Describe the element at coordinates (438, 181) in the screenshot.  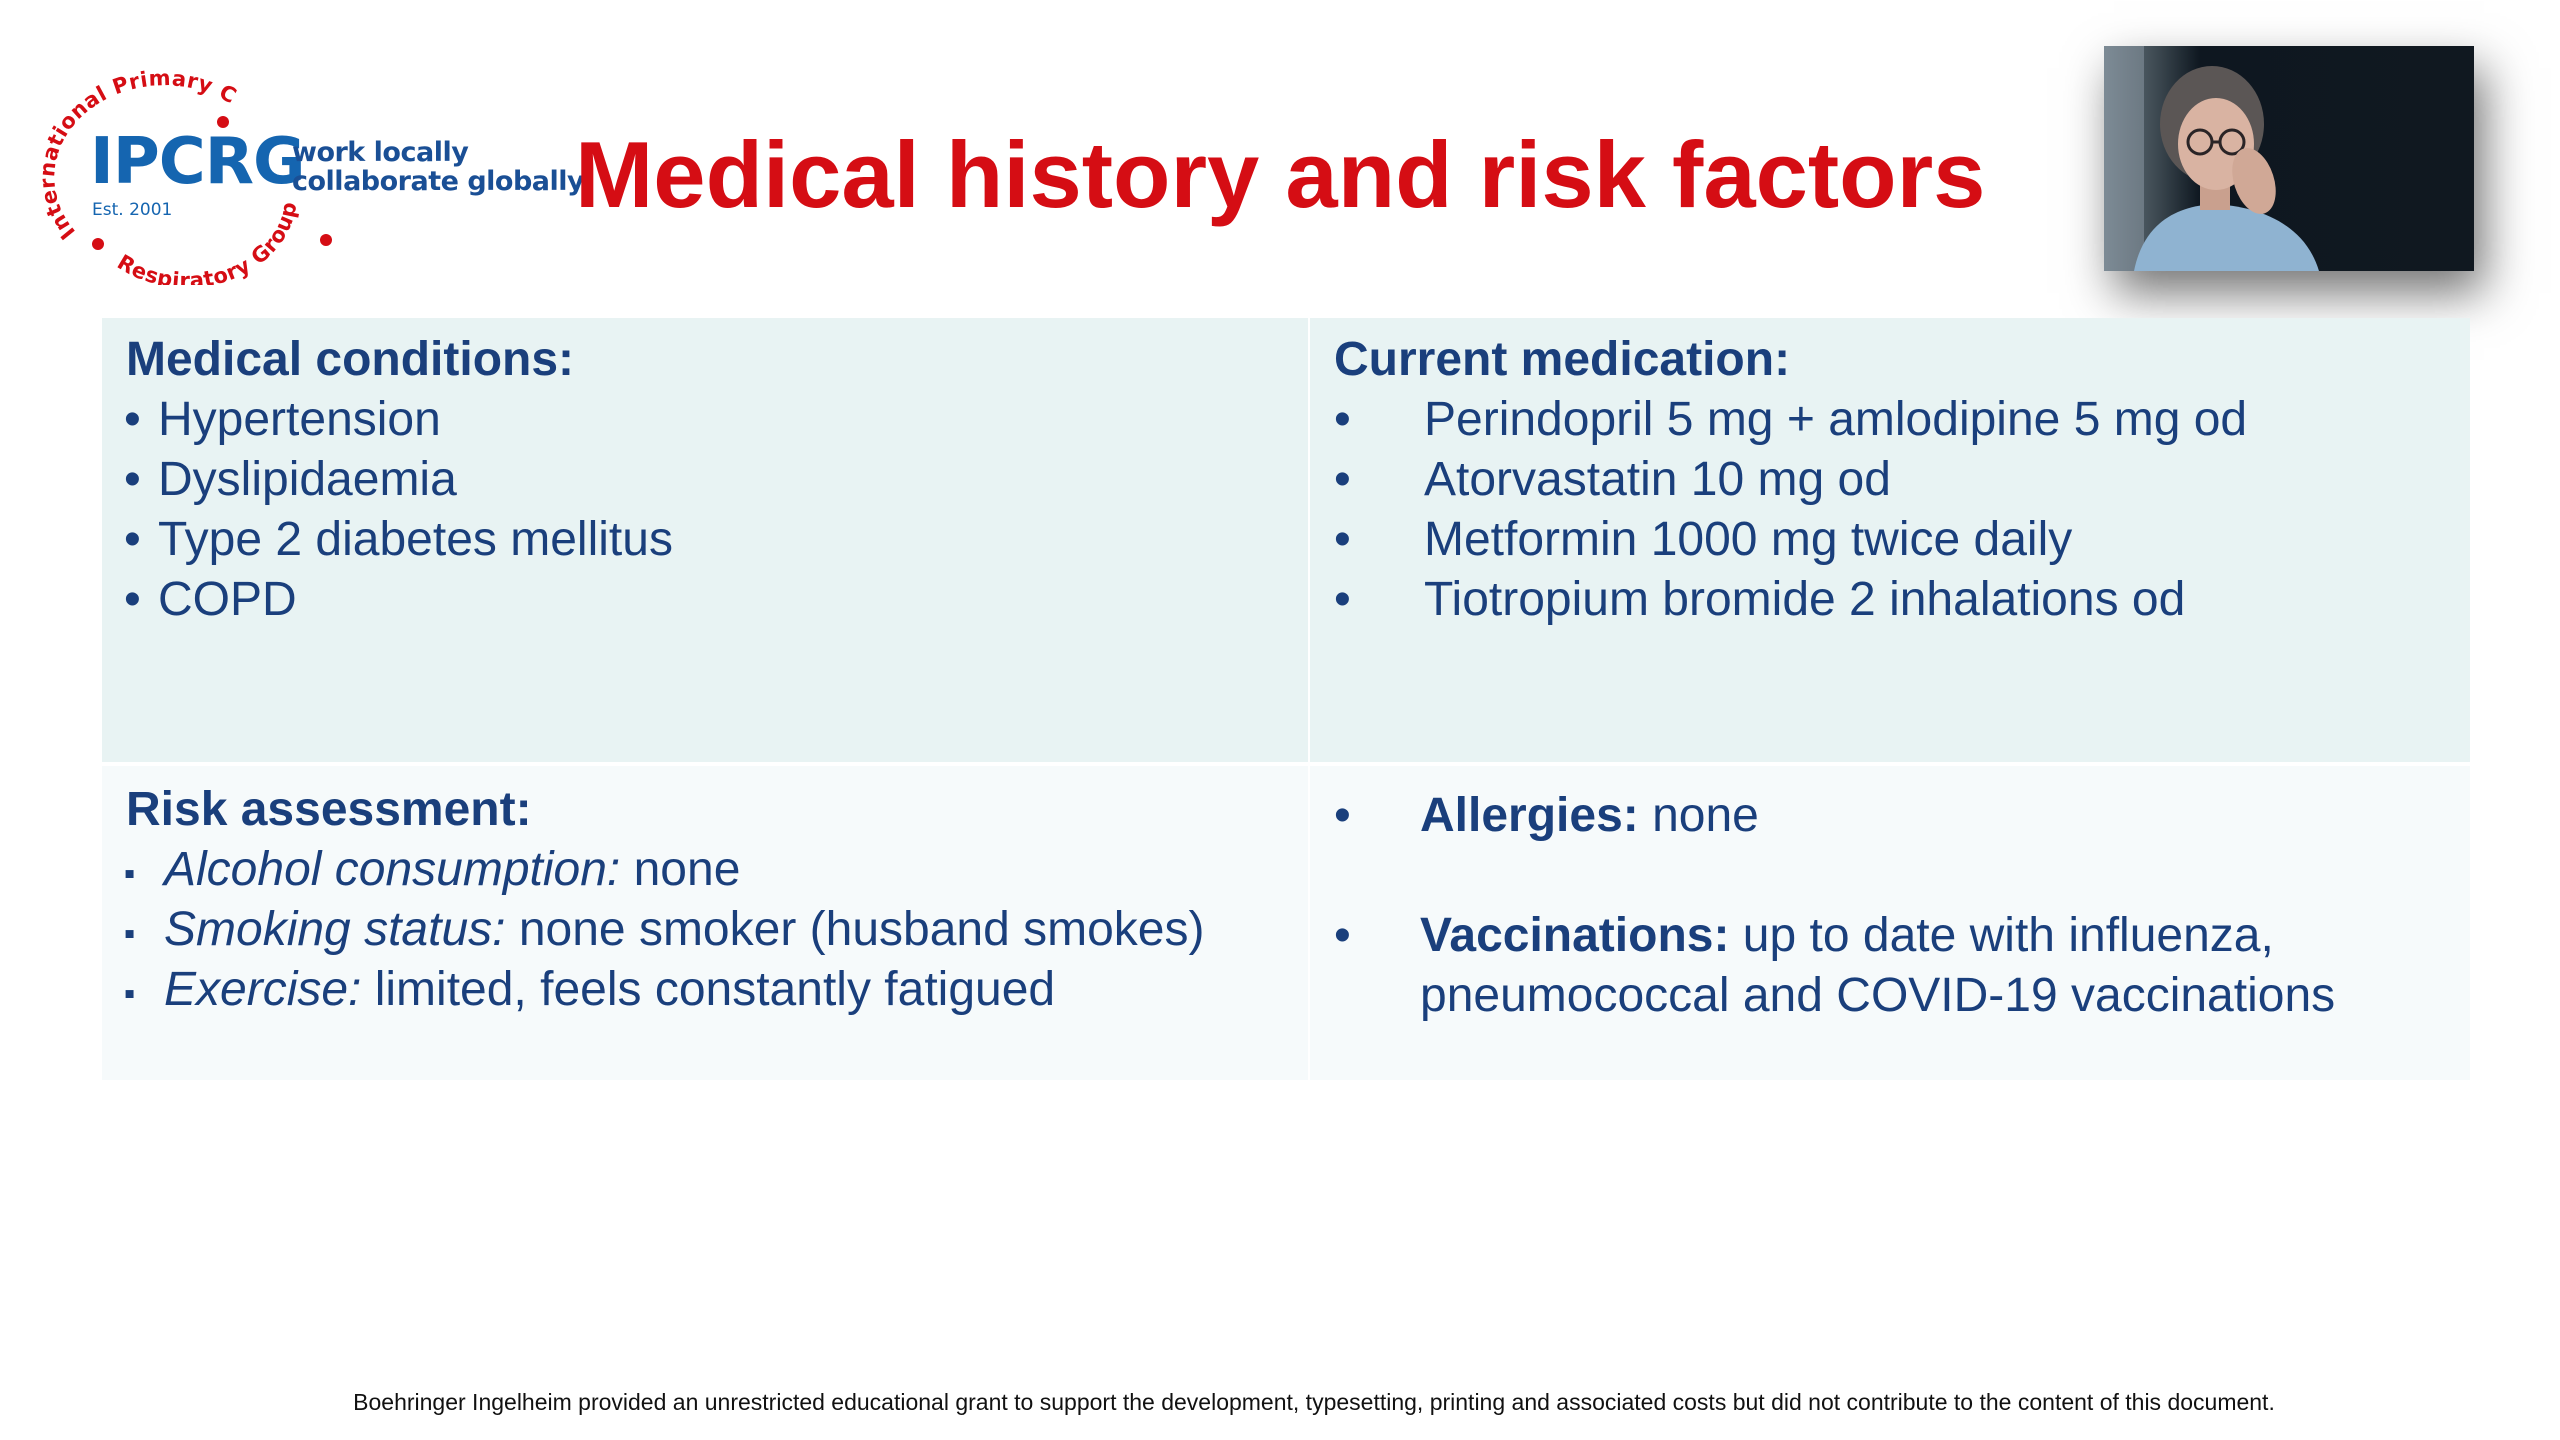
I see `logo-tagline-line2: collaborate globally` at that location.